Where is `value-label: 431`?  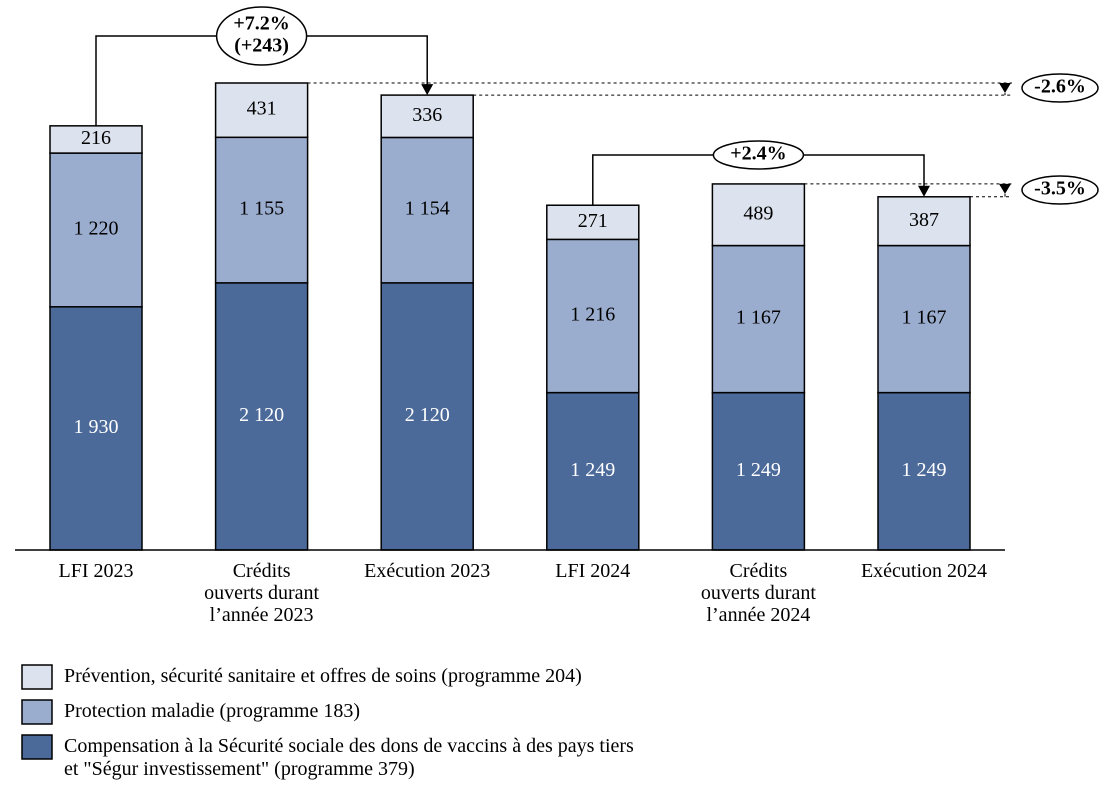 value-label: 431 is located at coordinates (262, 109).